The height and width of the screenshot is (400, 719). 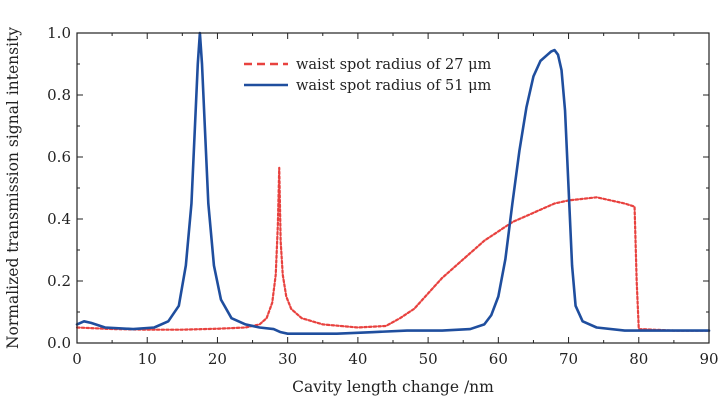 I want to click on y-tick-label: 0.2, so click(x=59, y=281).